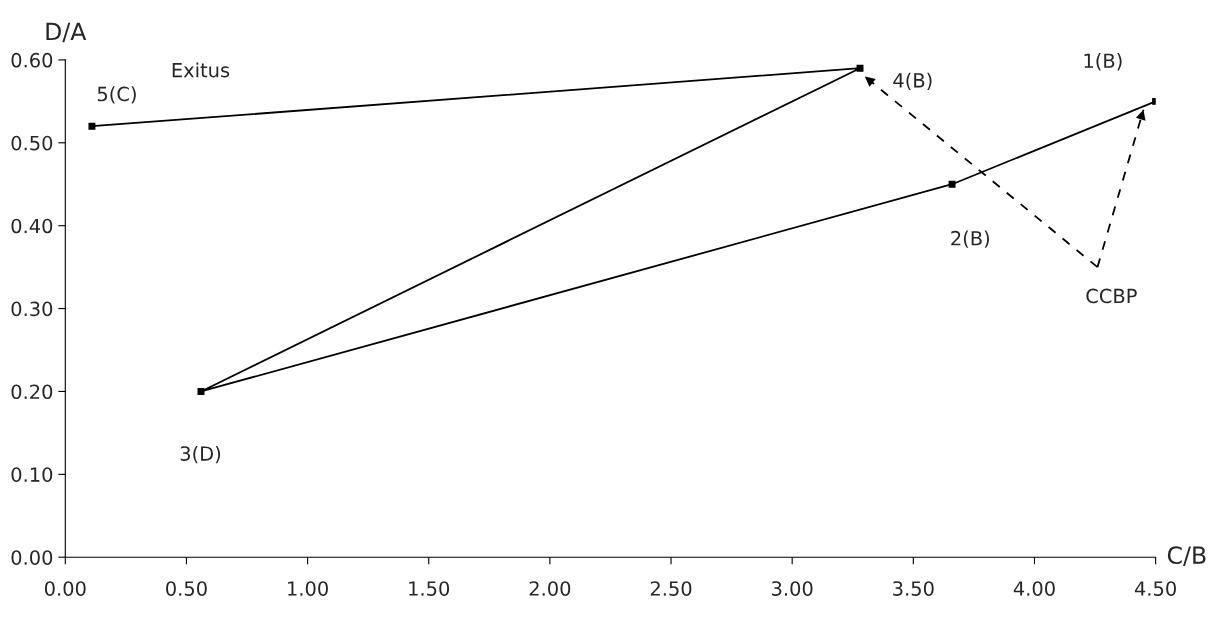  Describe the element at coordinates (65, 588) in the screenshot. I see `x-tick-label: 0.00` at that location.